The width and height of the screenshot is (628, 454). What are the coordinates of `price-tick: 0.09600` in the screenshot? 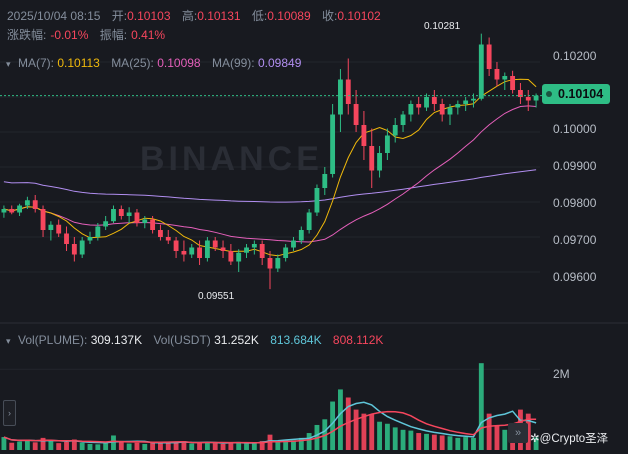 It's located at (575, 277).